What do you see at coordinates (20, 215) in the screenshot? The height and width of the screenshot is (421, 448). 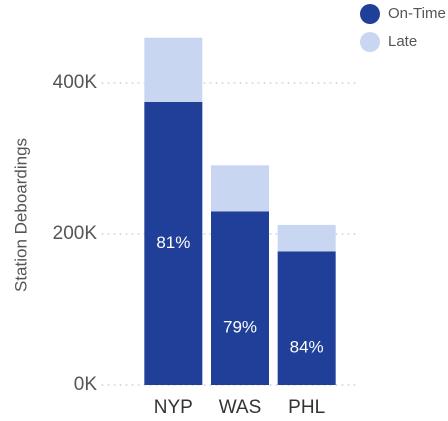 I see `y-axis-title: Station Deboardings` at bounding box center [20, 215].